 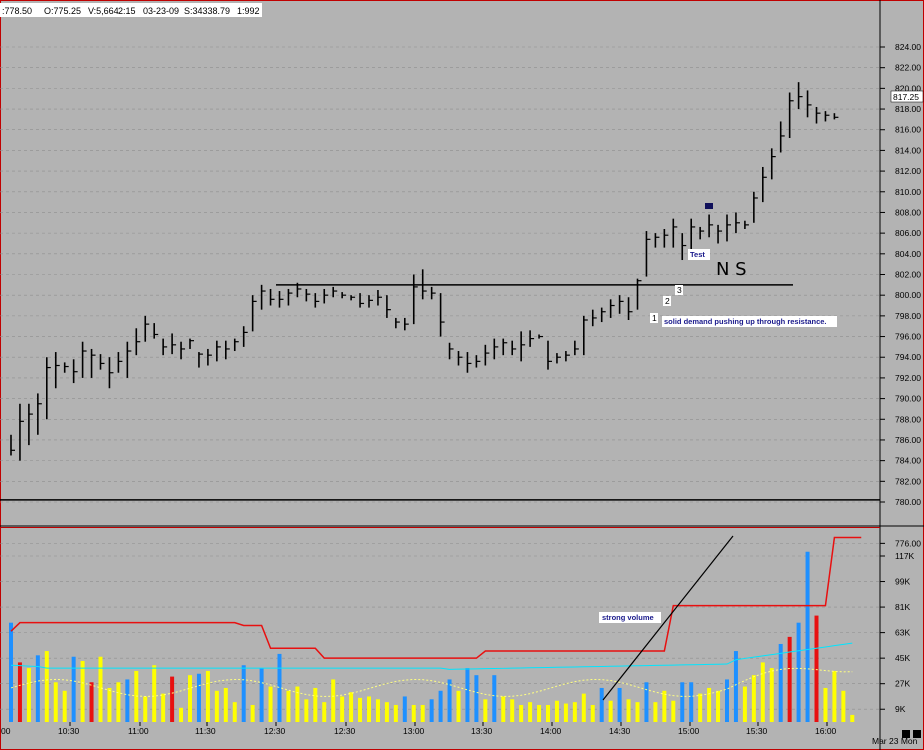 I want to click on time-tick-label: 14:30, so click(x=620, y=731).